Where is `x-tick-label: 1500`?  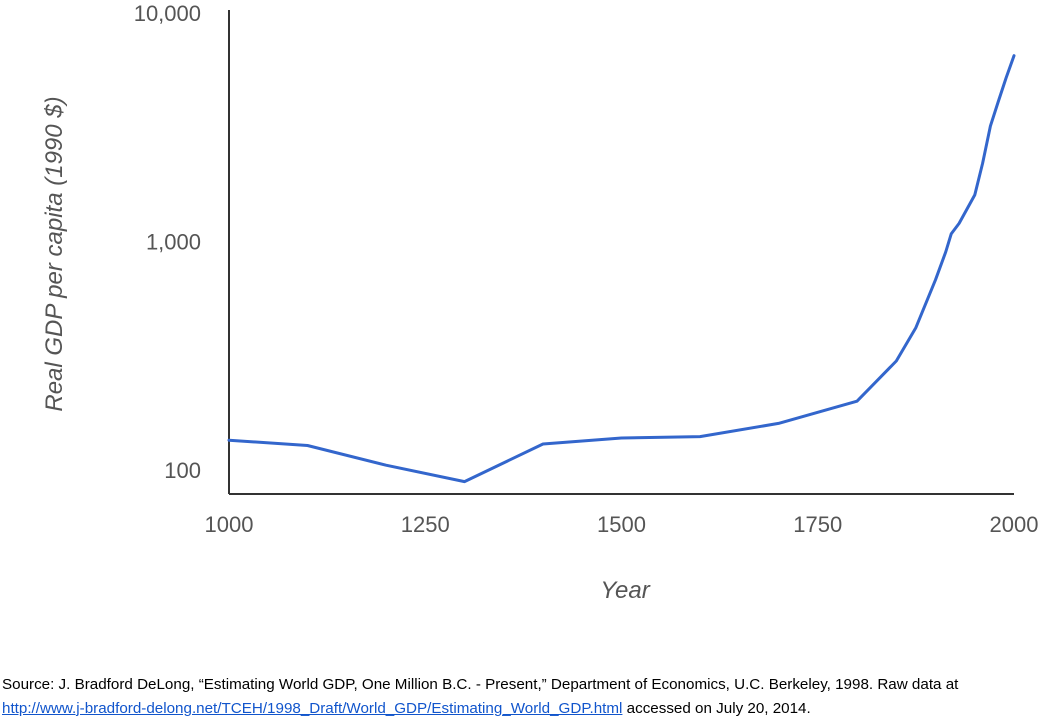
x-tick-label: 1500 is located at coordinates (621, 524).